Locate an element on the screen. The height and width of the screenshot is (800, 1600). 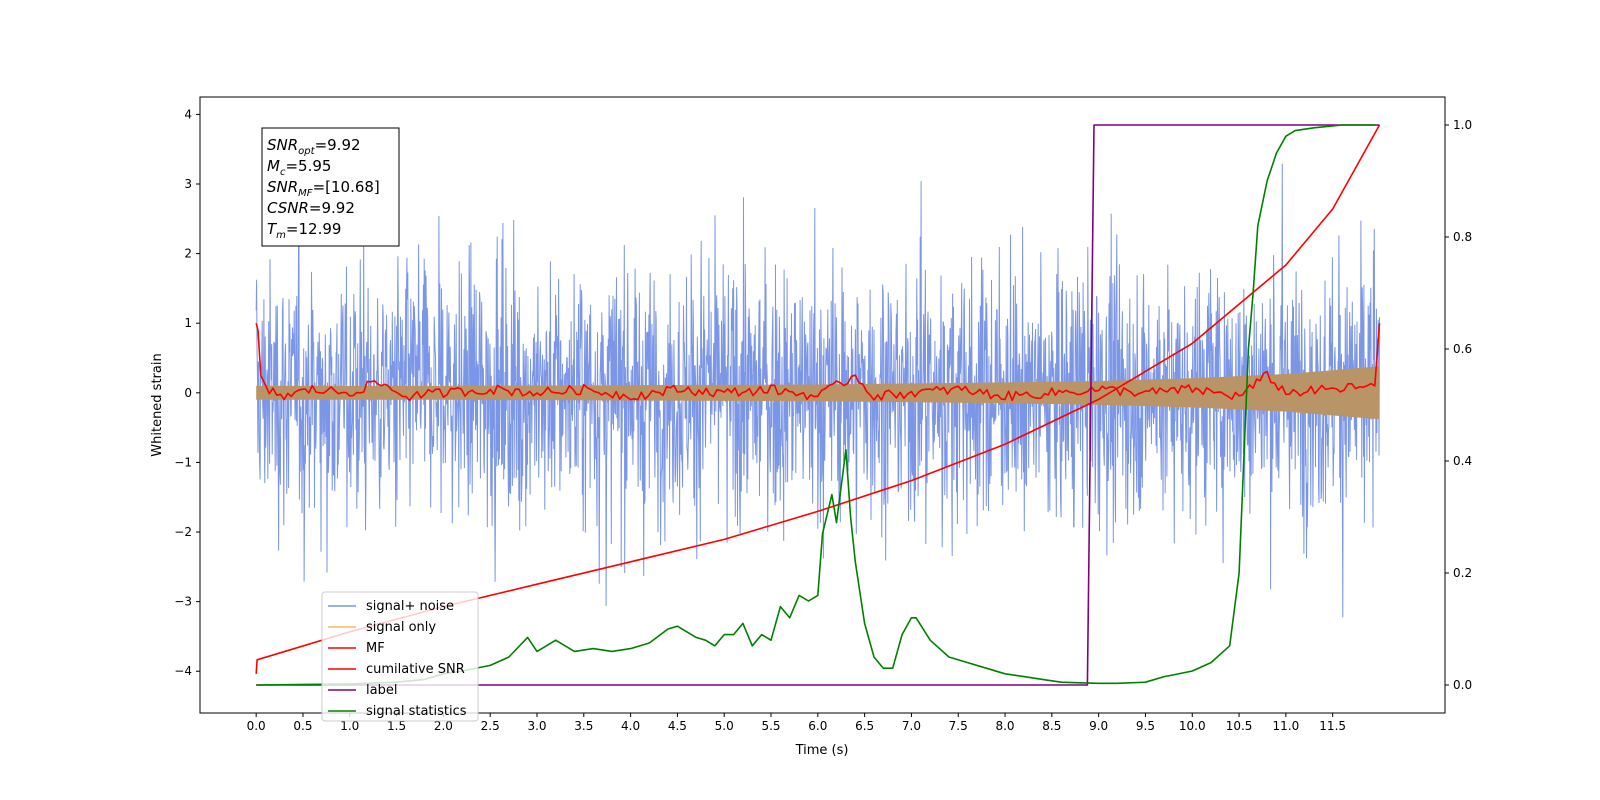
x-tick-label: 10.5 is located at coordinates (1239, 726).